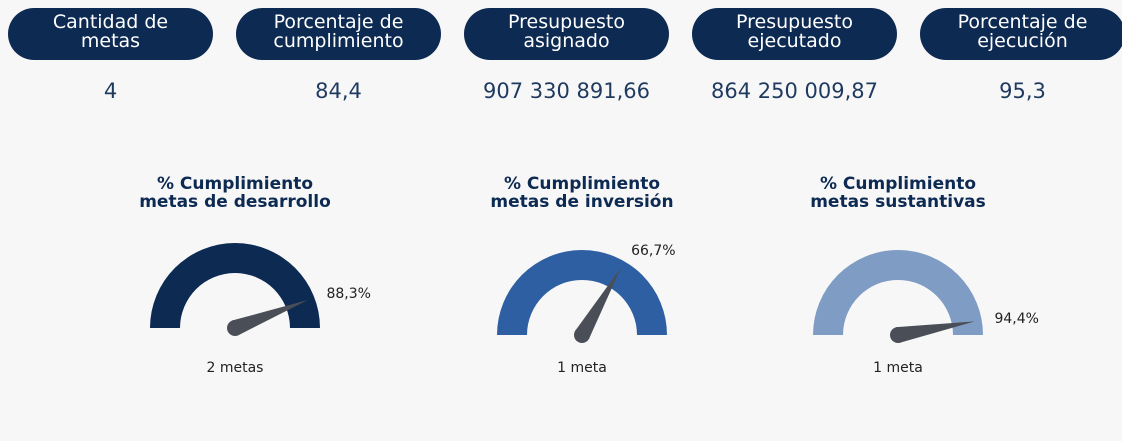 The height and width of the screenshot is (441, 1122). What do you see at coordinates (794, 91) in the screenshot?
I see `kpi-value: 864 250 009,87` at bounding box center [794, 91].